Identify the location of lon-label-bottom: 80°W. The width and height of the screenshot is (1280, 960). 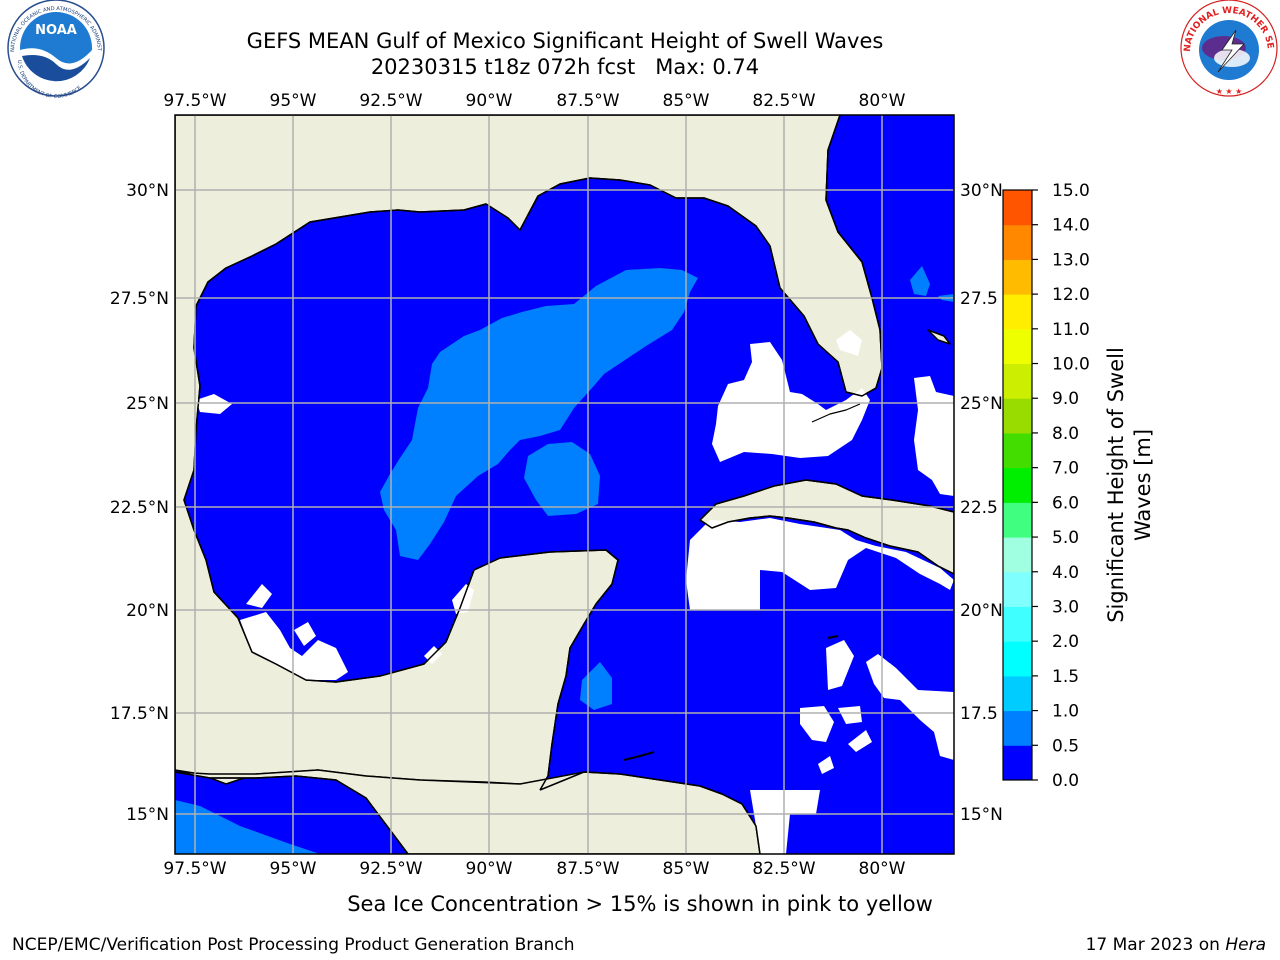
(882, 869).